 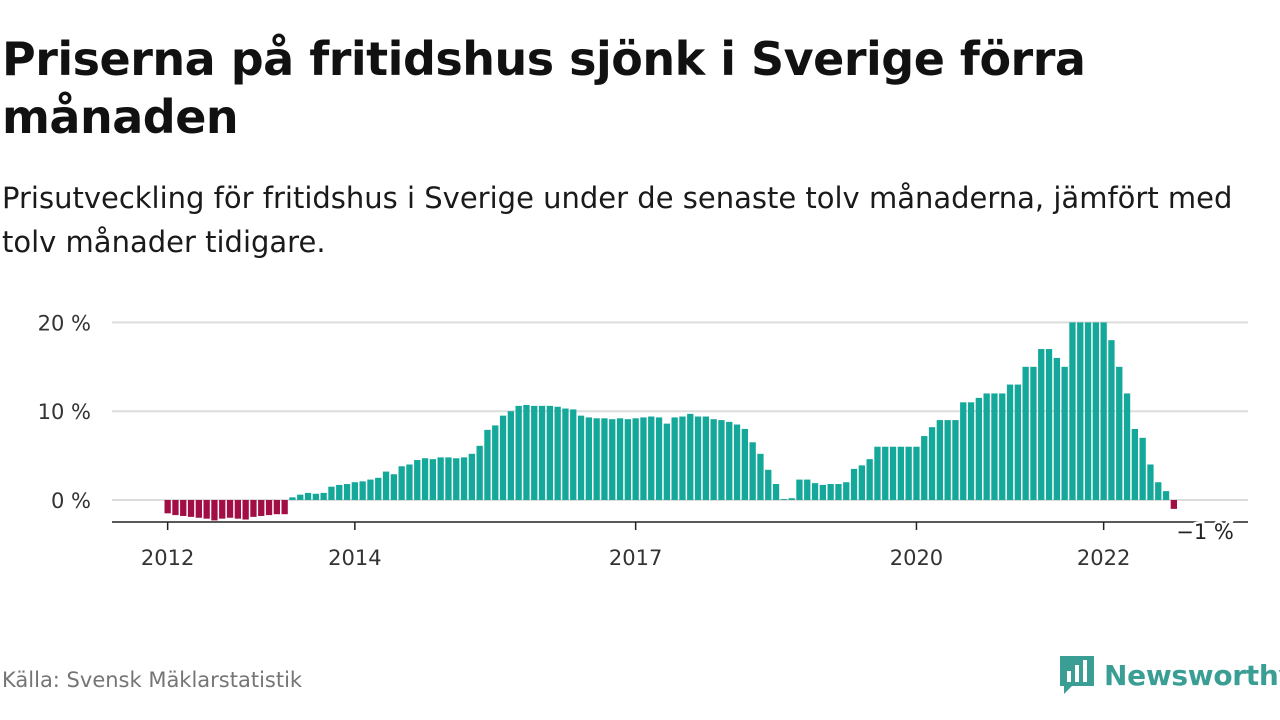 I want to click on x-tick-label: 2020, so click(x=916, y=558).